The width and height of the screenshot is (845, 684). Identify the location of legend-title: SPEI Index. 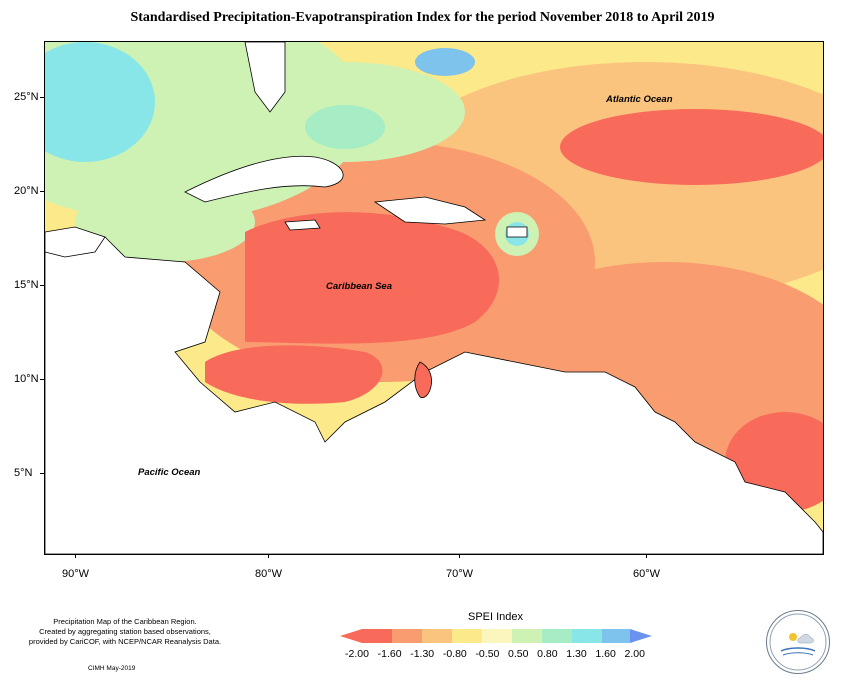
(496, 617).